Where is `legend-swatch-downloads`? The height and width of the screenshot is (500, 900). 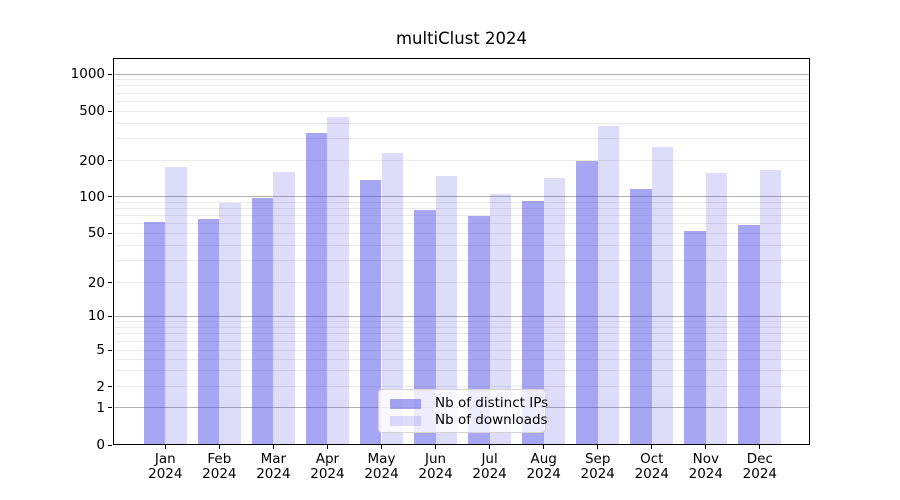 legend-swatch-downloads is located at coordinates (405, 420).